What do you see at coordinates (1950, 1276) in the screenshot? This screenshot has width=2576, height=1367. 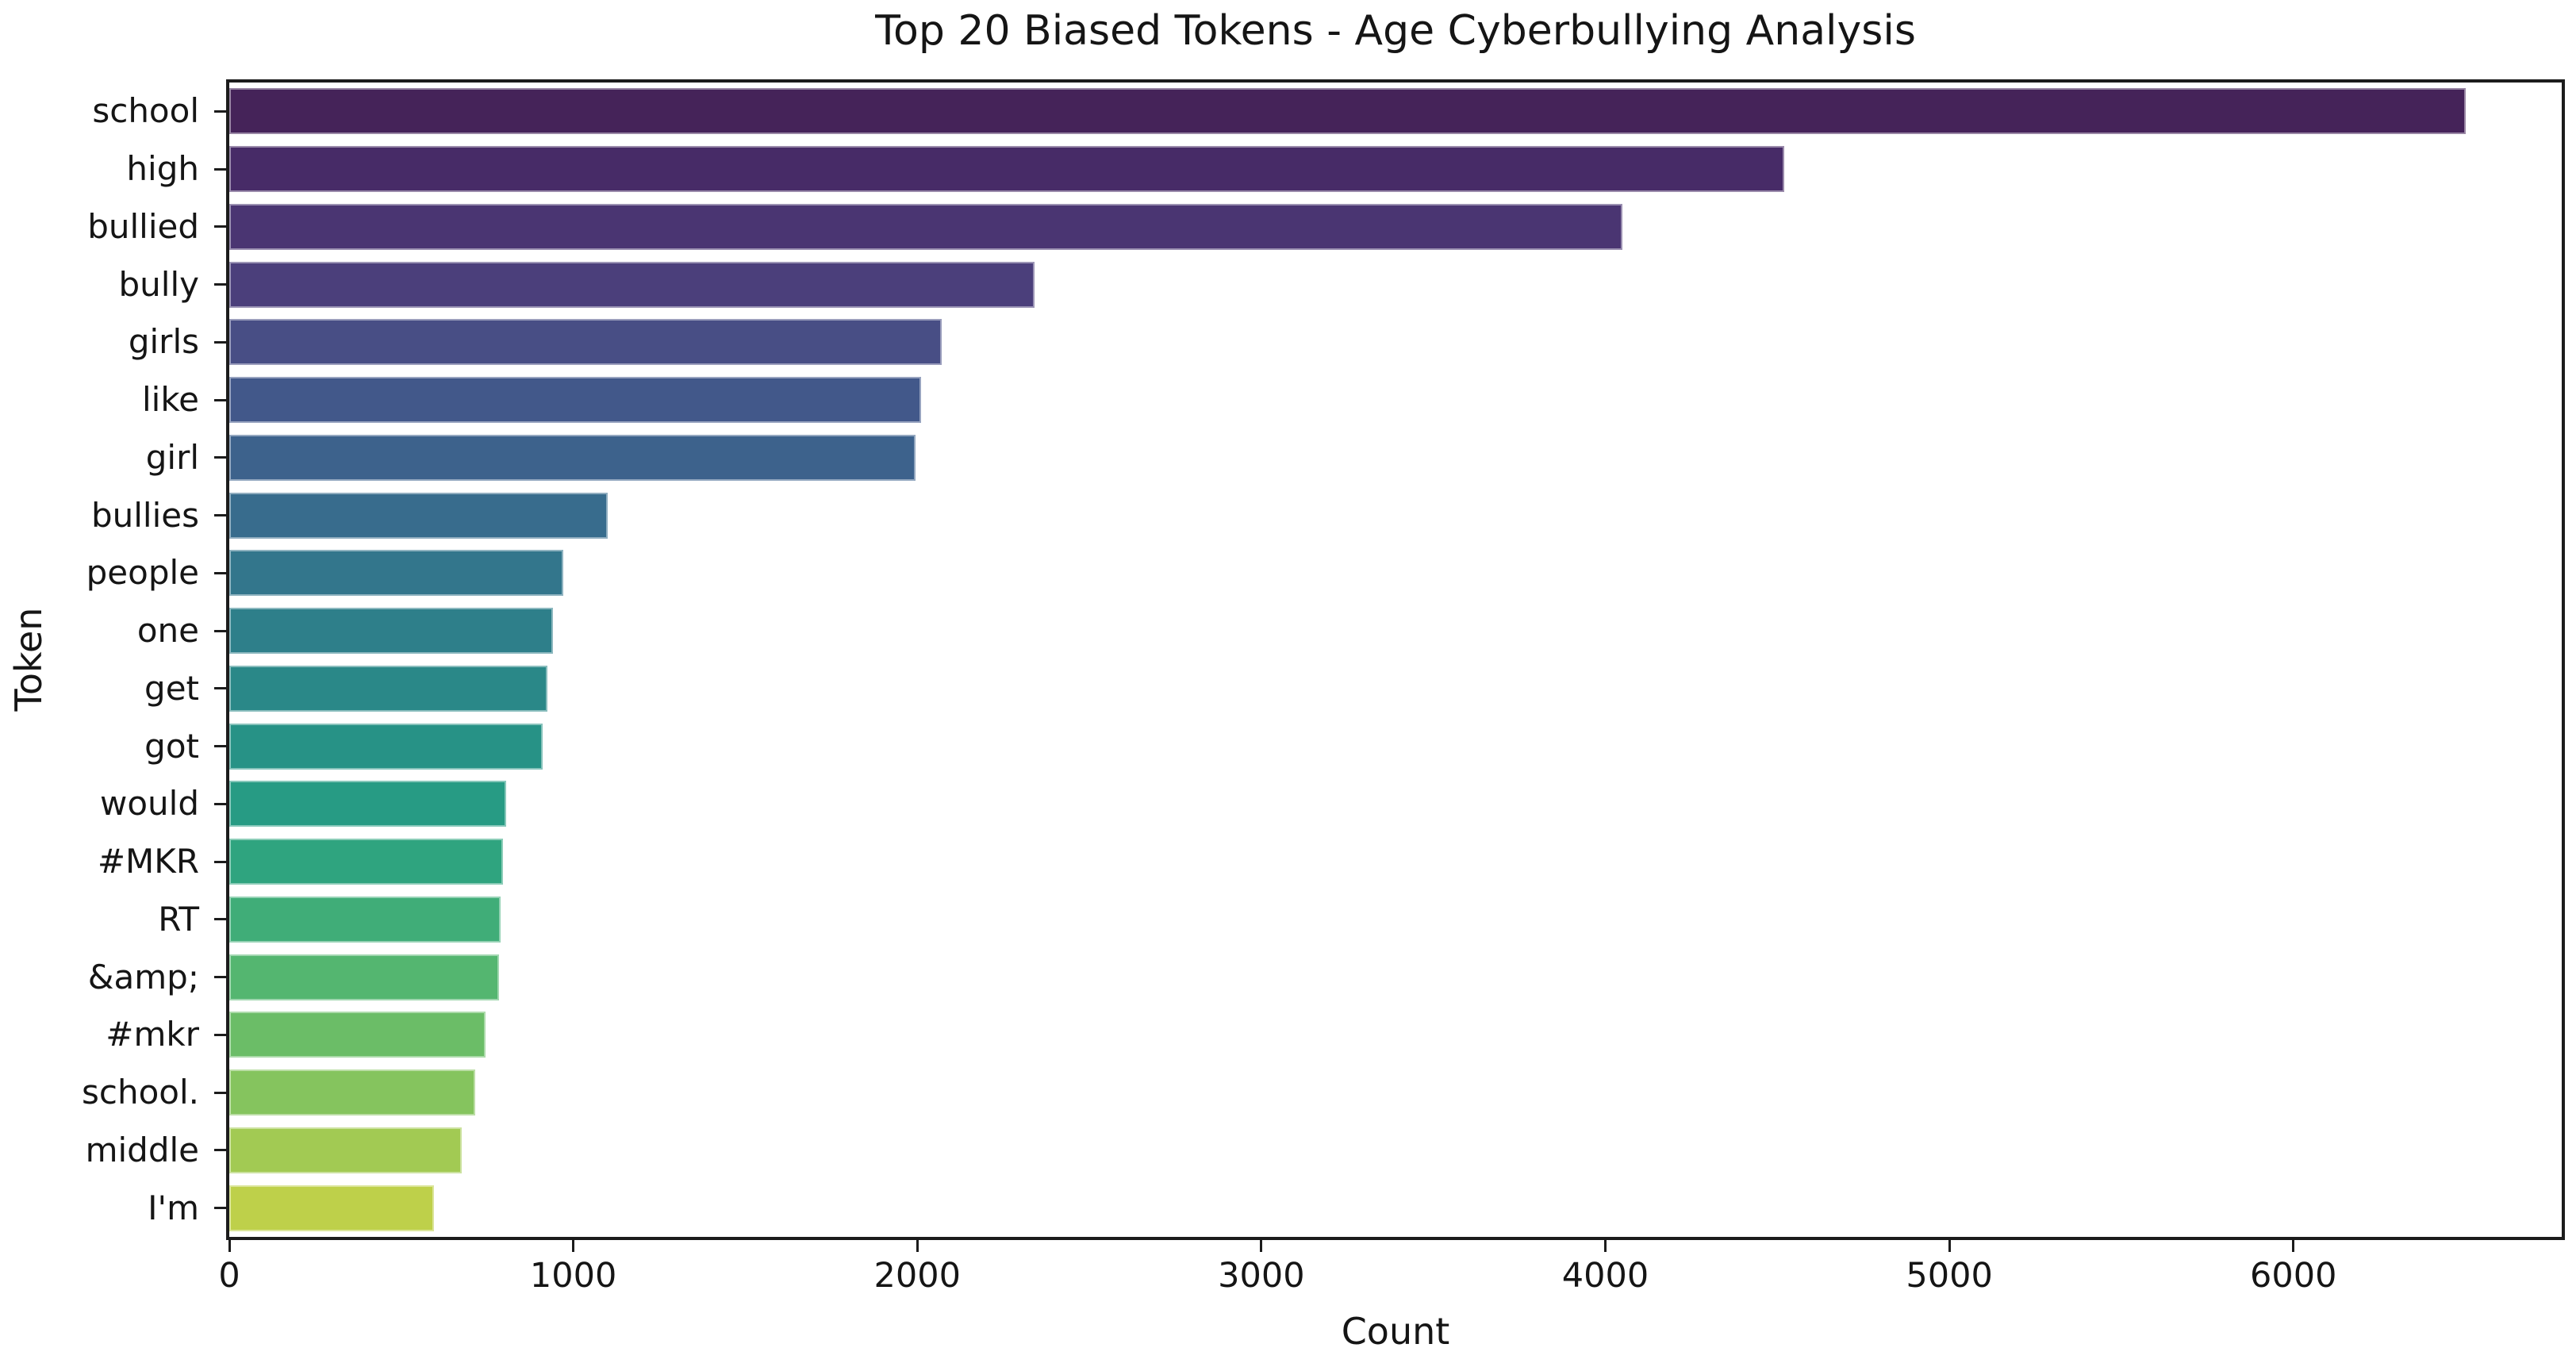 I see `xtick-label-5000: 5000` at bounding box center [1950, 1276].